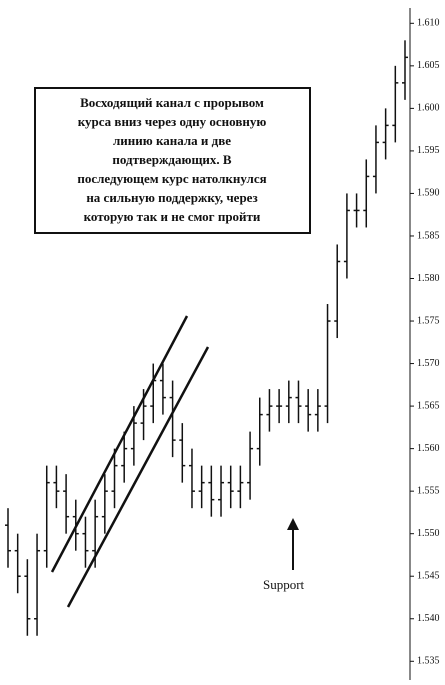 The width and height of the screenshot is (445, 685). What do you see at coordinates (428, 533) in the screenshot?
I see `y-tick-label: 1.550` at bounding box center [428, 533].